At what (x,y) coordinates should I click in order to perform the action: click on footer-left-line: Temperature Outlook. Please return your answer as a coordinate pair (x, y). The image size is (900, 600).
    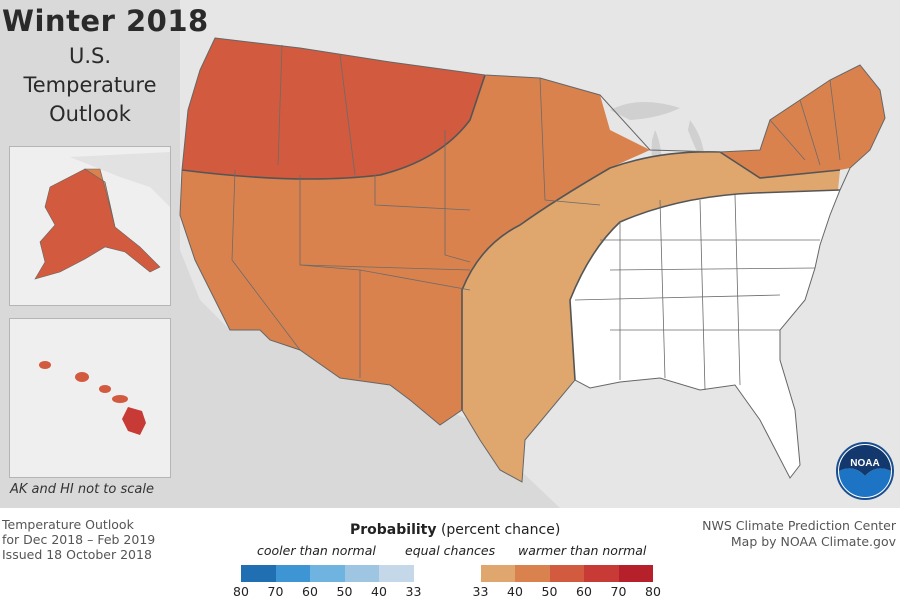
    Looking at the image, I should click on (68, 524).